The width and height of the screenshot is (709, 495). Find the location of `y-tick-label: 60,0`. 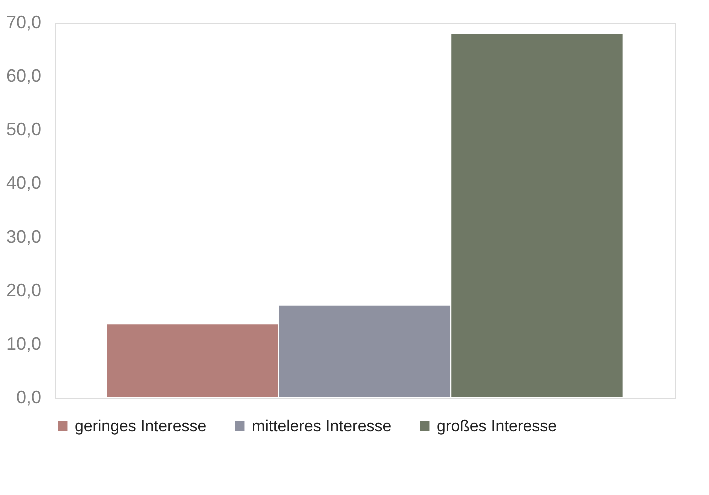

y-tick-label: 60,0 is located at coordinates (24, 76).